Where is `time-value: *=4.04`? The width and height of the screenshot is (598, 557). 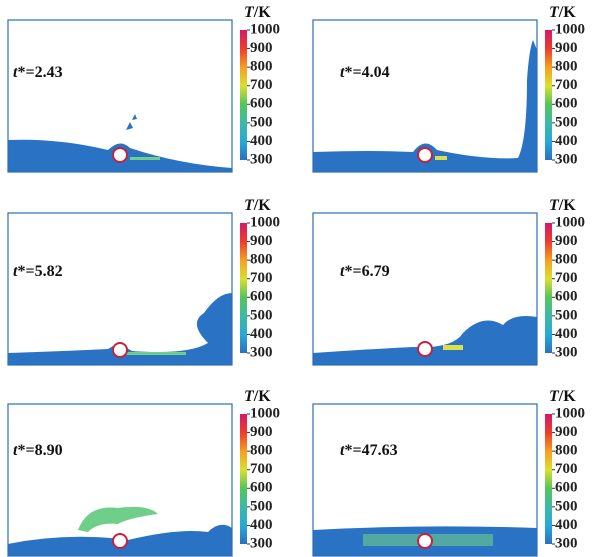 time-value: *=4.04 is located at coordinates (366, 72).